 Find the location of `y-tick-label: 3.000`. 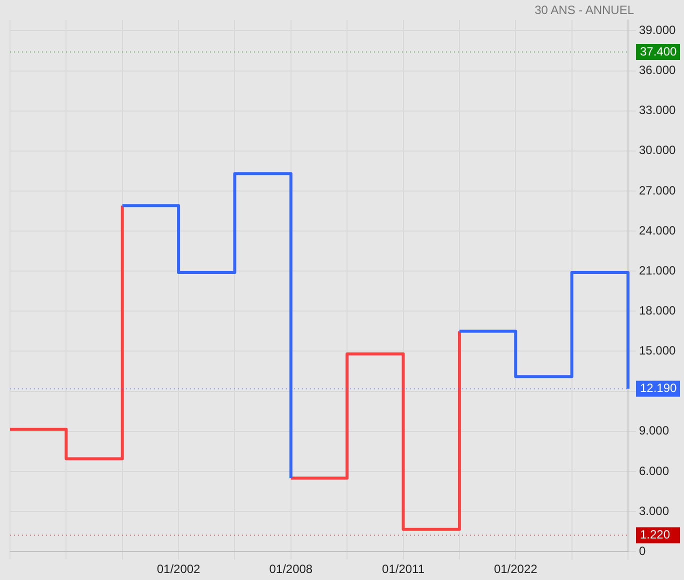

y-tick-label: 3.000 is located at coordinates (654, 511).